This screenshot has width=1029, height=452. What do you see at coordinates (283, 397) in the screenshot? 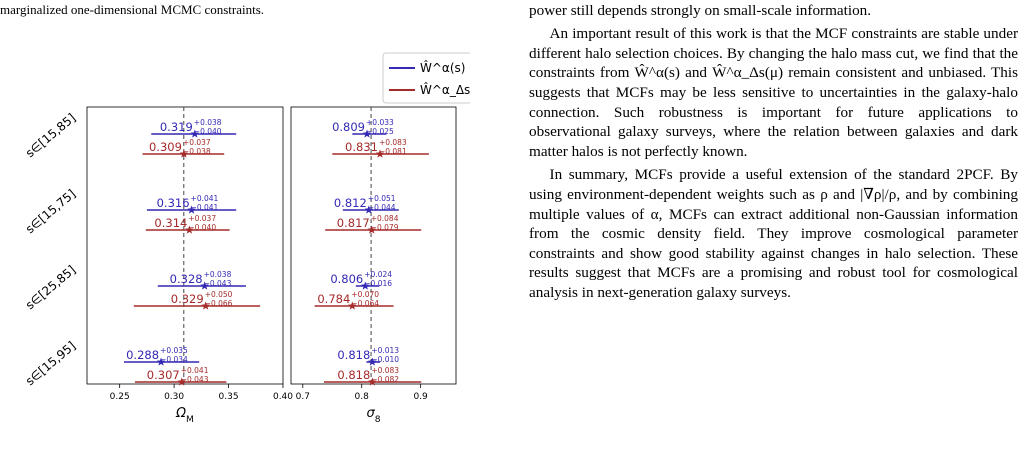
I see `x-tick-label: 0.40` at bounding box center [283, 397].